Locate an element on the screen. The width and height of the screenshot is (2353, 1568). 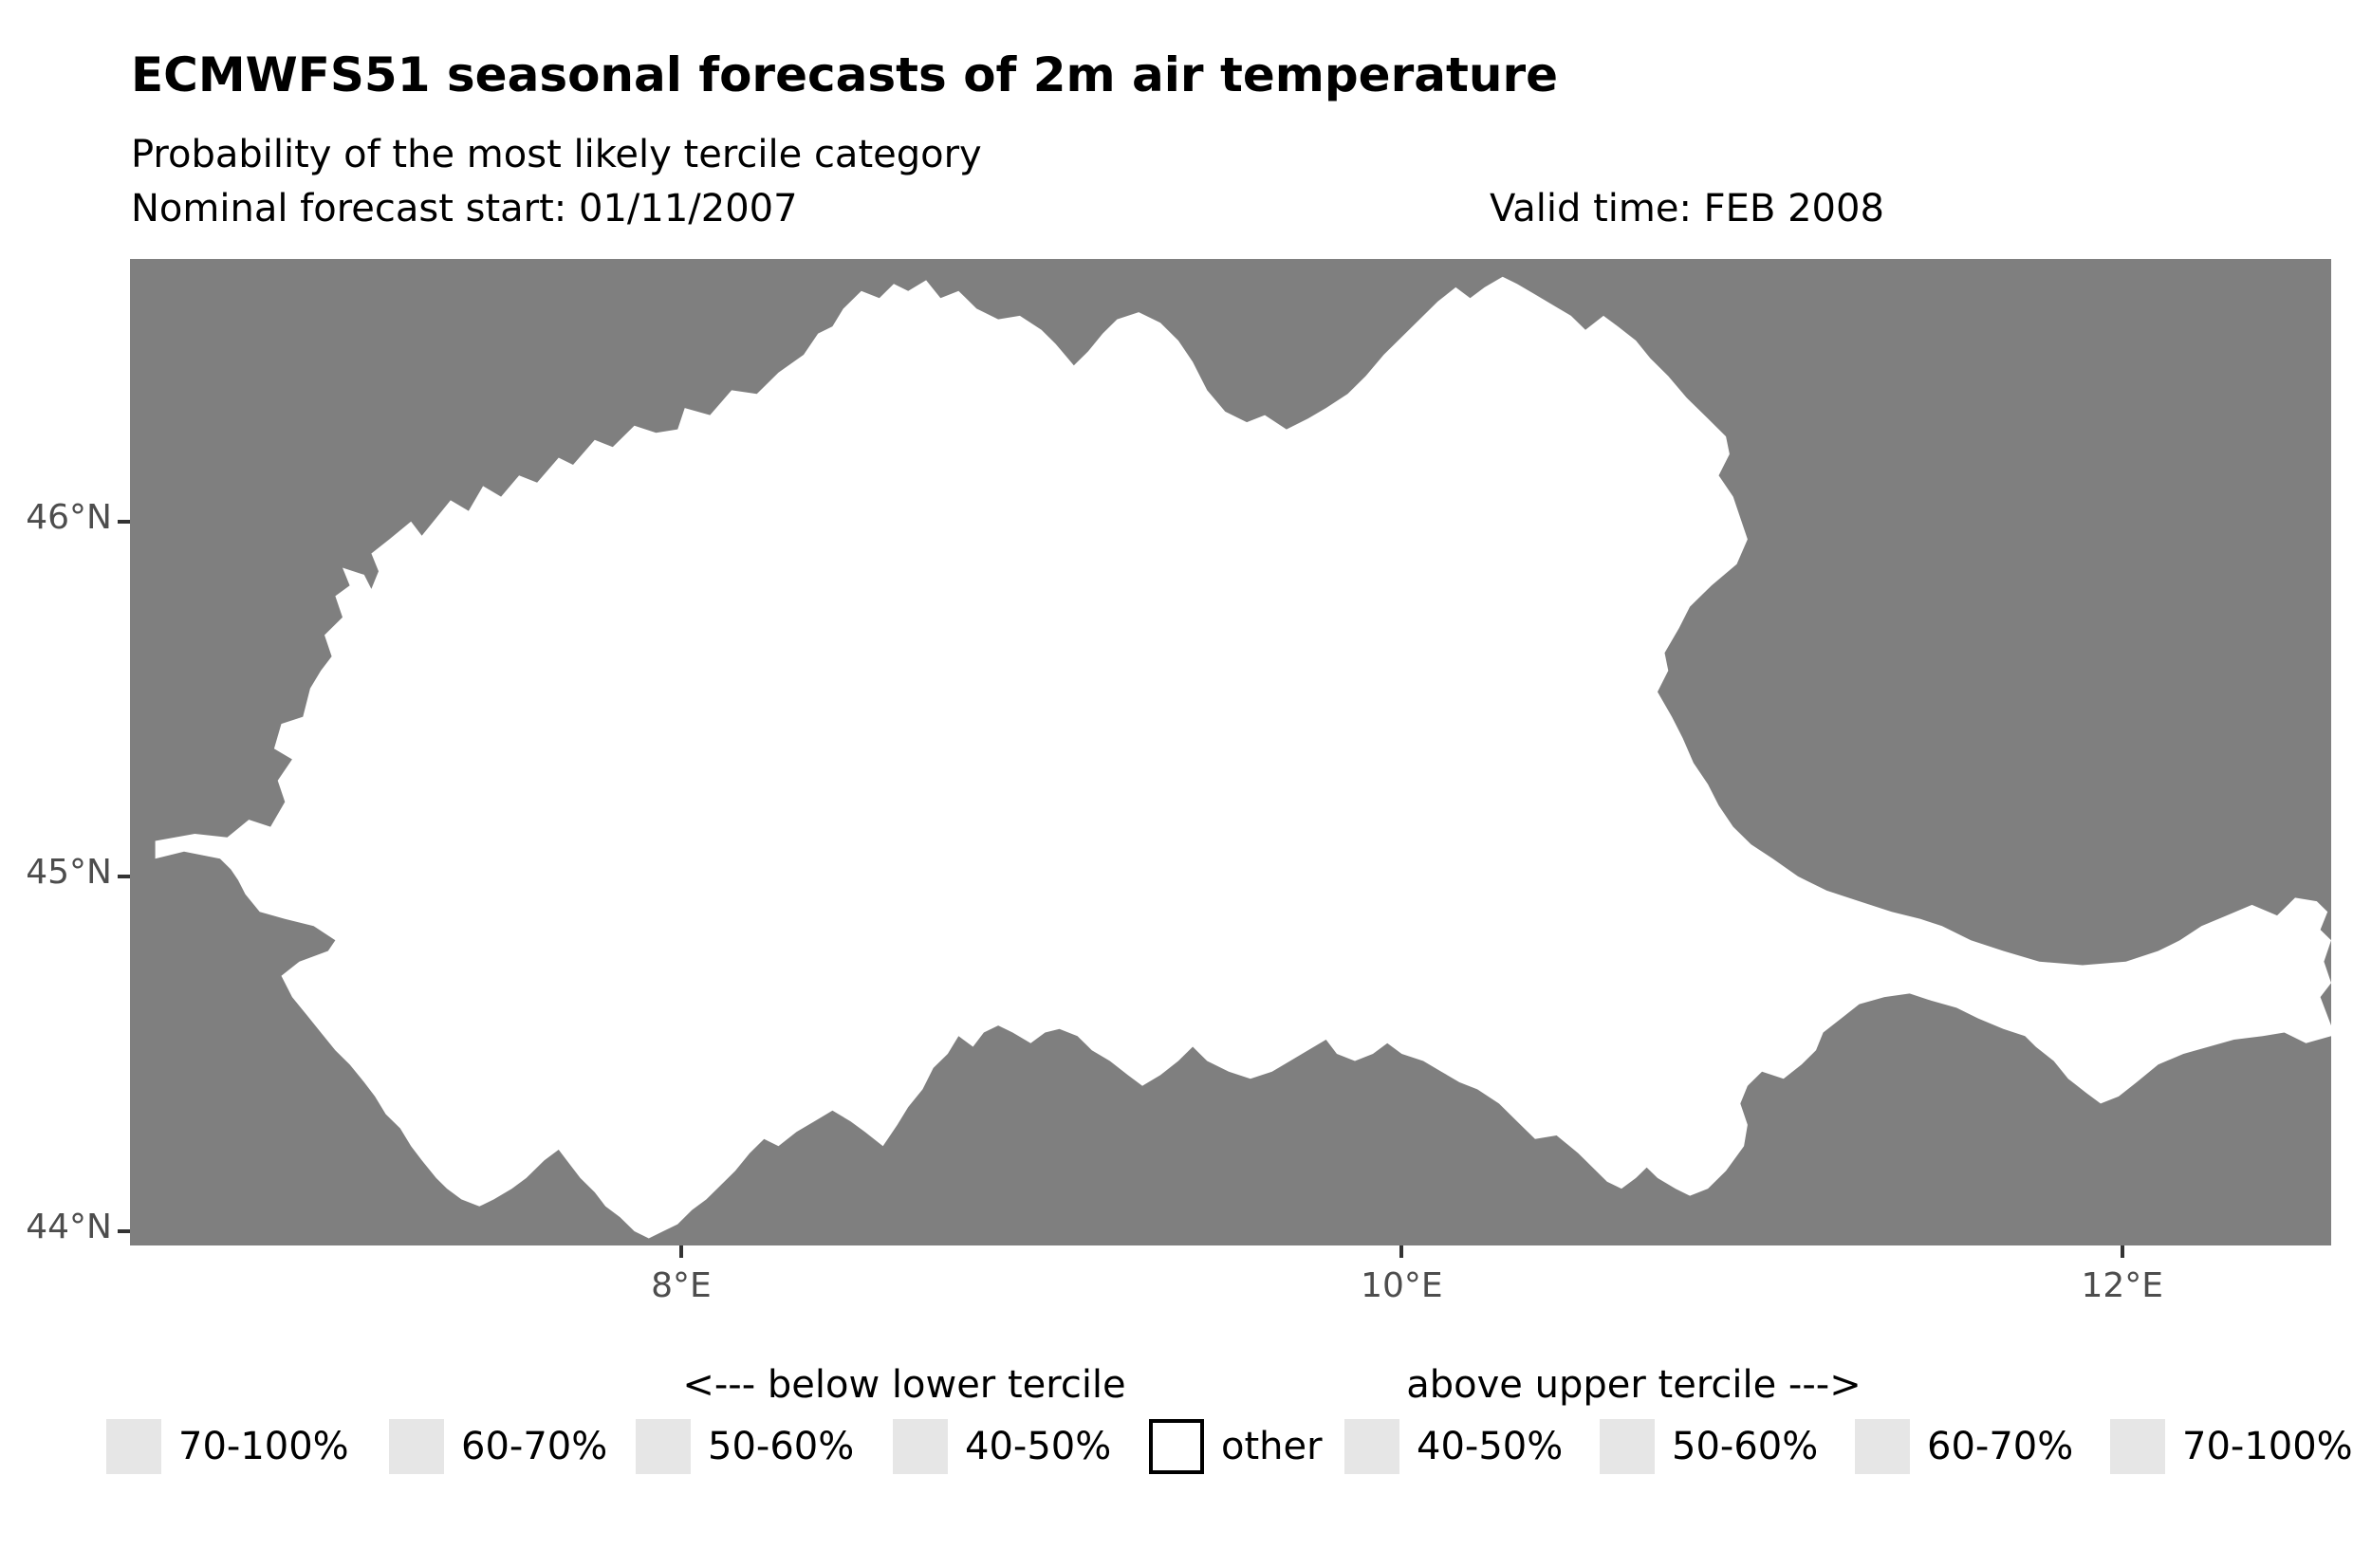
y-tick-label: 44°N is located at coordinates (69, 1228).